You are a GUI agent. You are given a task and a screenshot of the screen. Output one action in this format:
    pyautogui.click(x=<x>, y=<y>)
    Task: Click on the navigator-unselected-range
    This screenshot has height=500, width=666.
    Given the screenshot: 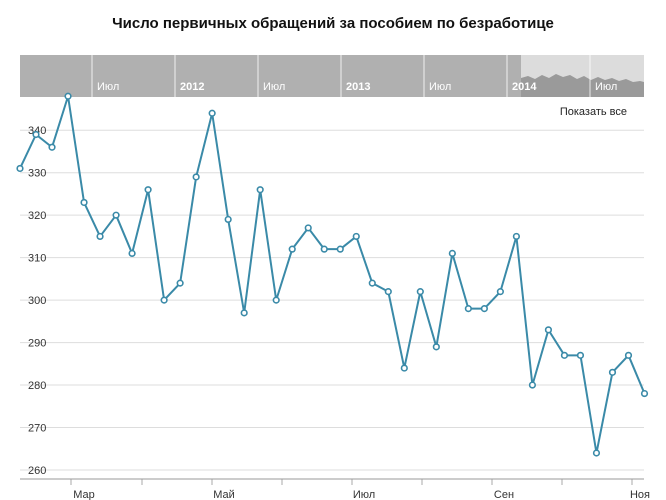 What is the action you would take?
    pyautogui.click(x=270, y=76)
    